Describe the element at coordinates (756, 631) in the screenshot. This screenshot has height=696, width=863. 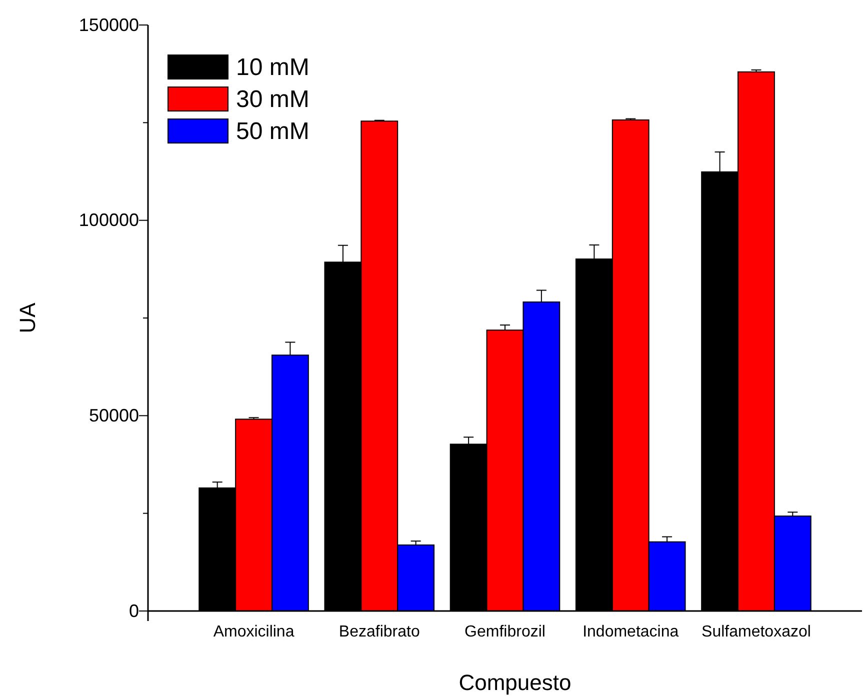
I see `x-tick-label: Sulfametoxazol` at that location.